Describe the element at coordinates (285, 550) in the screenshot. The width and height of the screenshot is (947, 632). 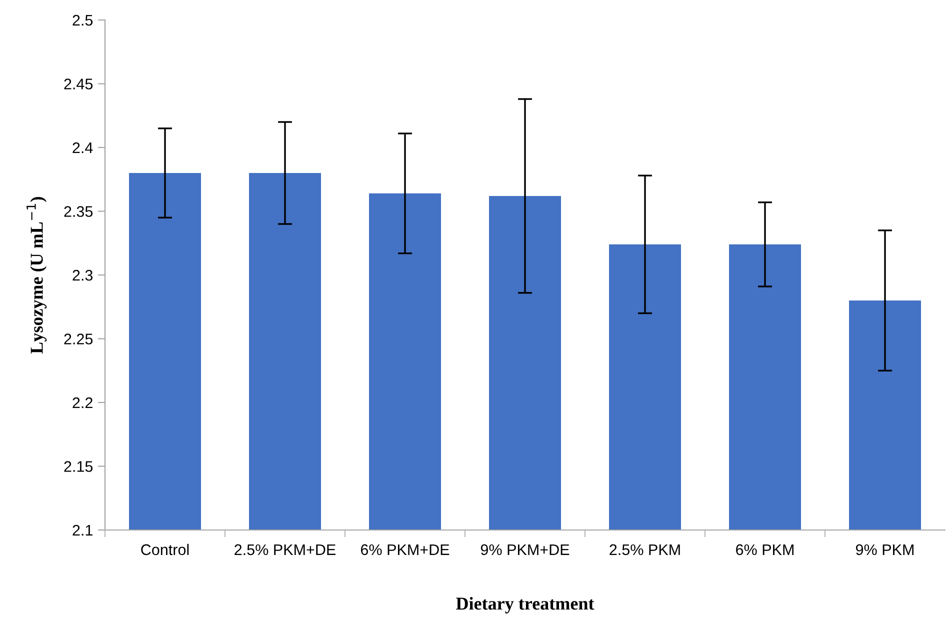
I see `x-tick-label: 2.5% PKM+DE` at that location.